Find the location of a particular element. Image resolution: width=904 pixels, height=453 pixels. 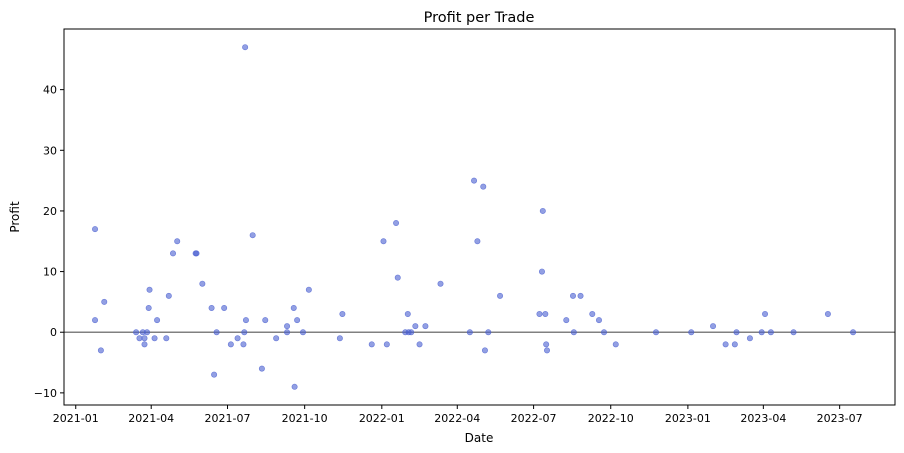

x-axis-title: Date is located at coordinates (479, 438).